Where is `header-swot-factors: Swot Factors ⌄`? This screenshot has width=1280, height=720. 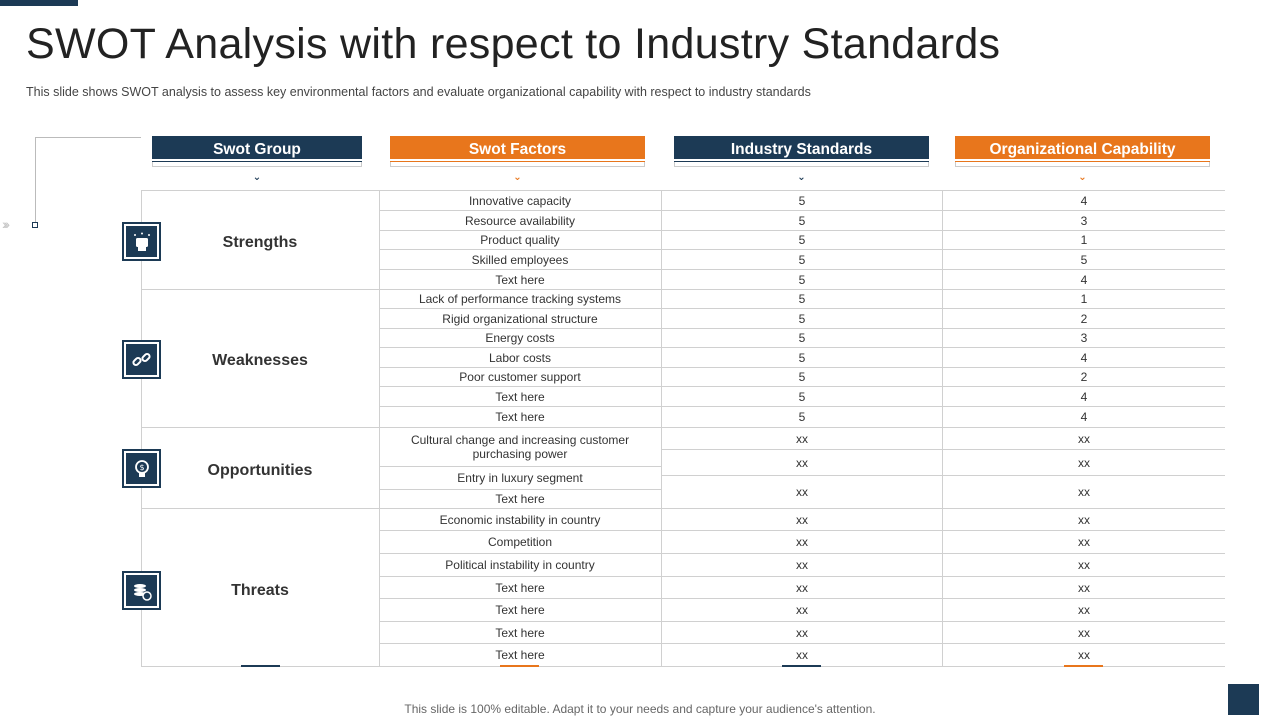
header-swot-factors: Swot Factors ⌄ is located at coordinates (517, 159).